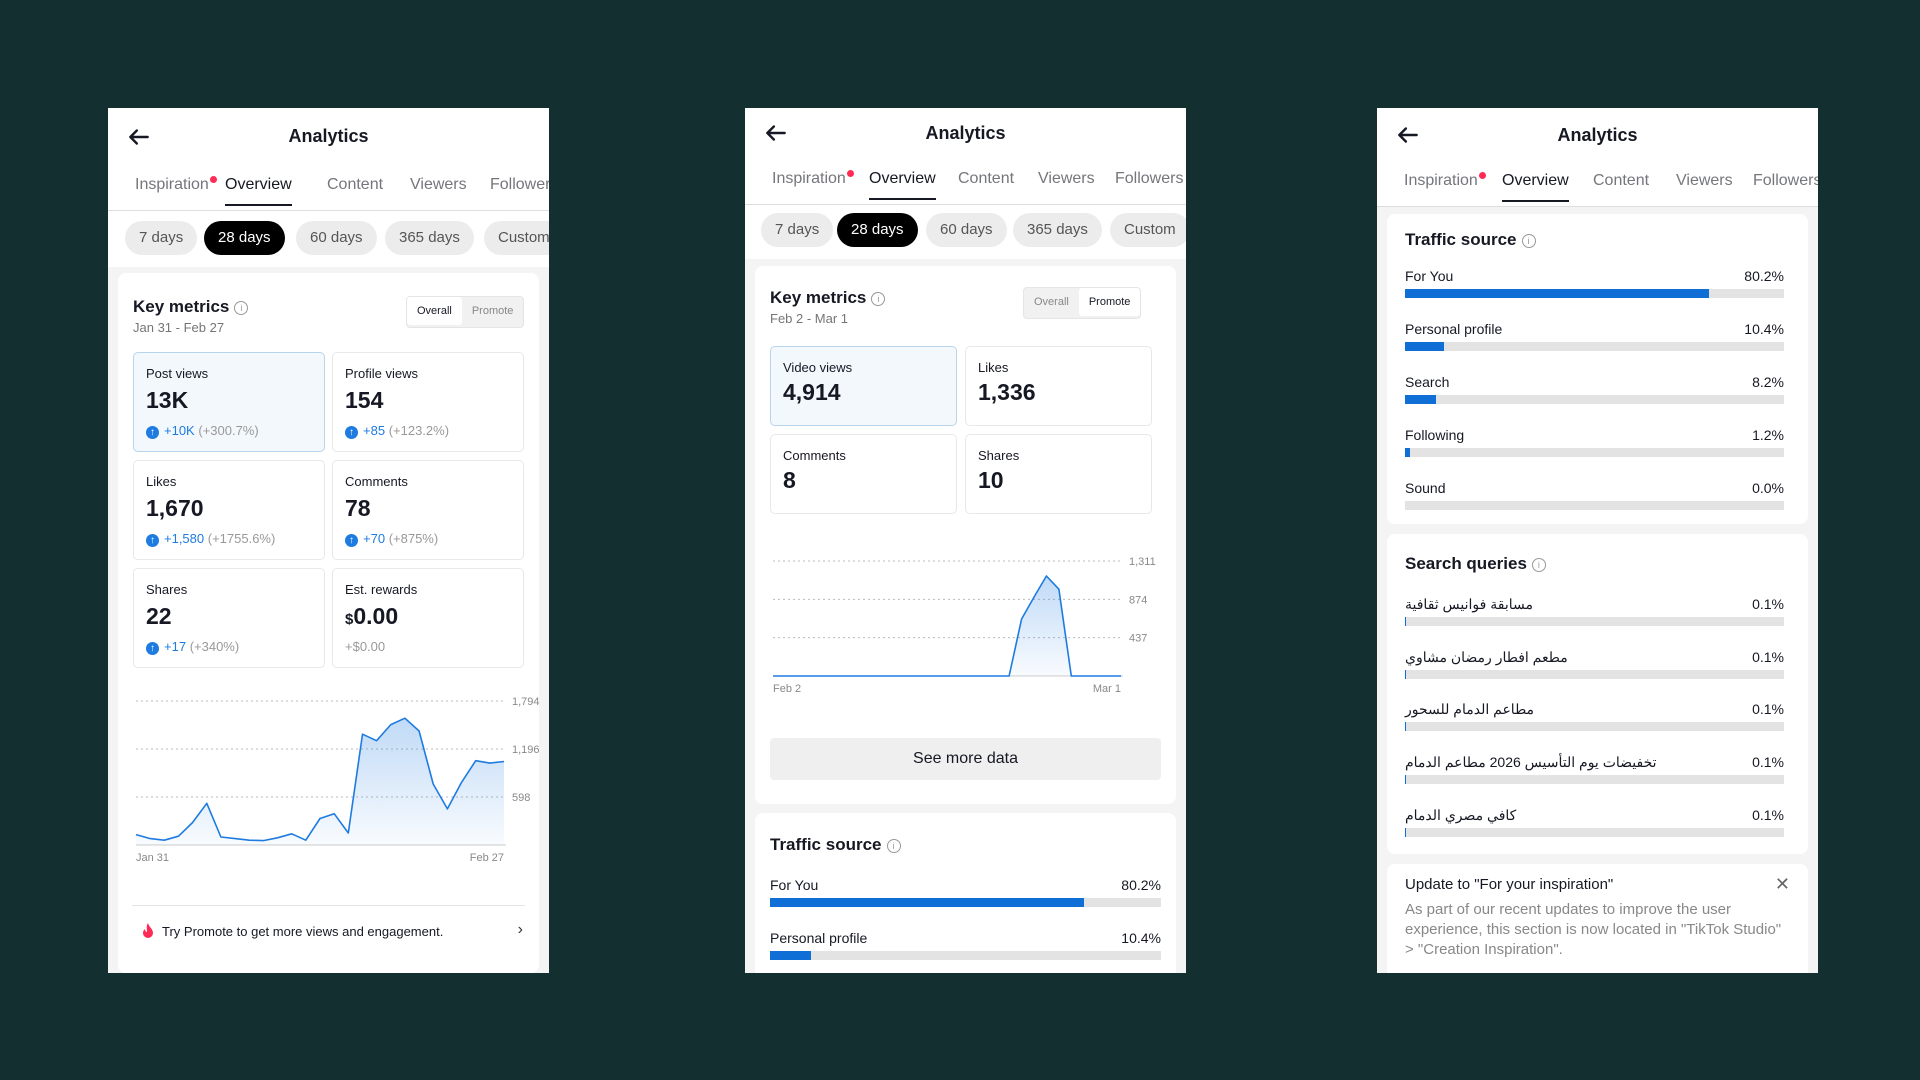  What do you see at coordinates (1594, 500) in the screenshot?
I see `traffic-row-sound: Sound 0.0%` at bounding box center [1594, 500].